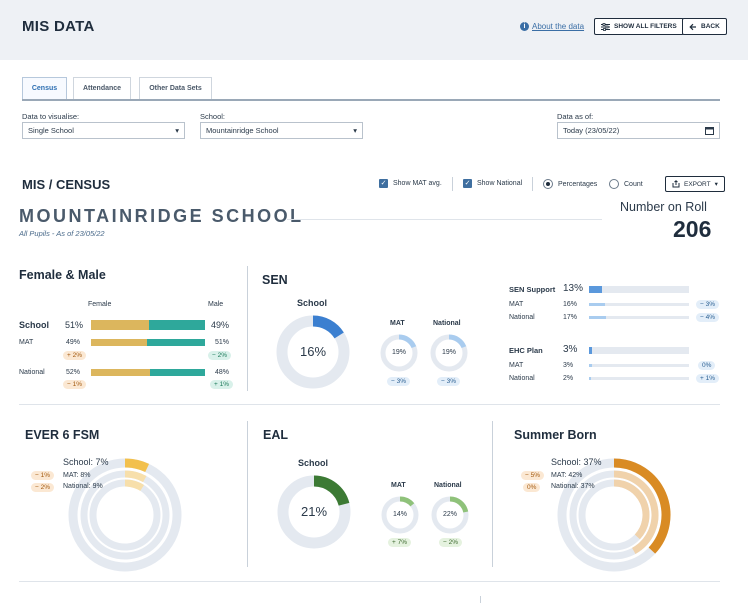  What do you see at coordinates (102, 88) in the screenshot?
I see `tab-attendance: Attendance` at bounding box center [102, 88].